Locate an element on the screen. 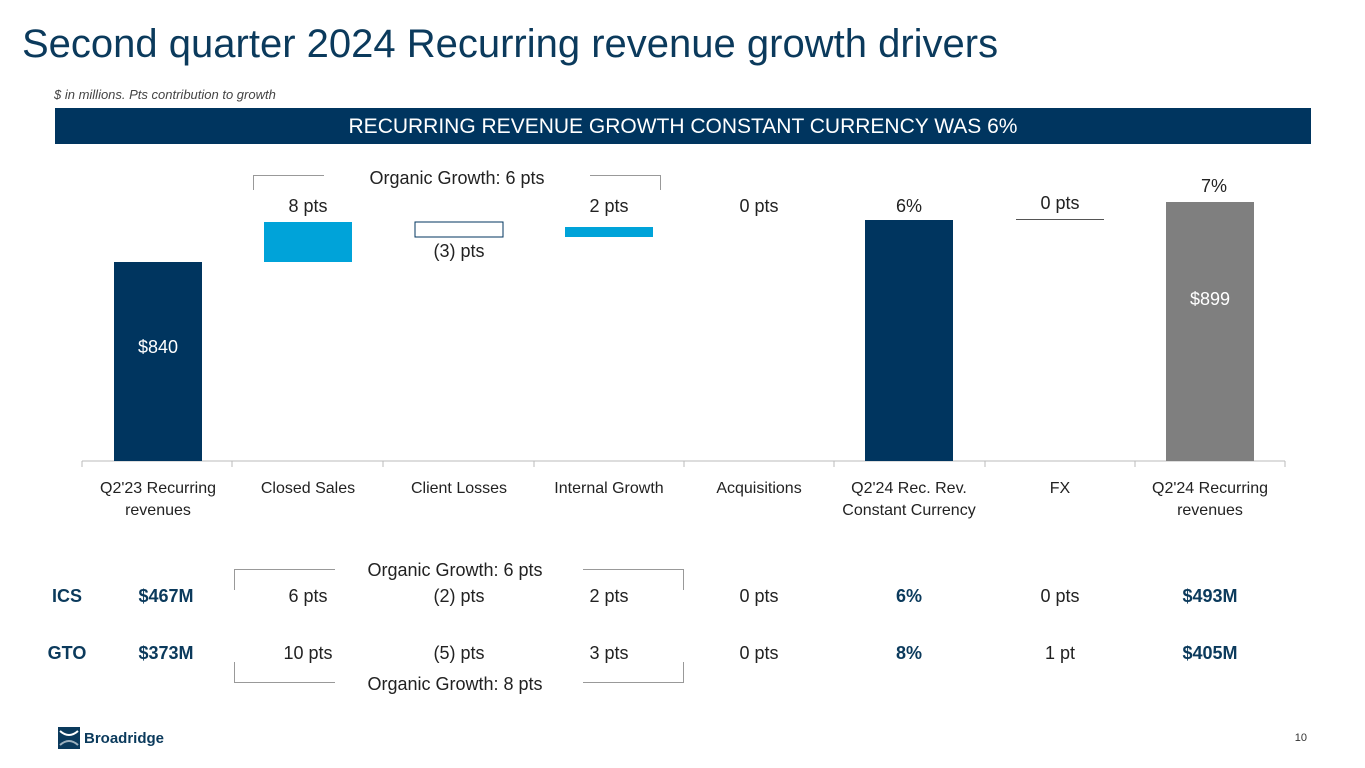 Image resolution: width=1365 pixels, height=768 pixels. category-label-3: Internal Growth is located at coordinates (609, 488).